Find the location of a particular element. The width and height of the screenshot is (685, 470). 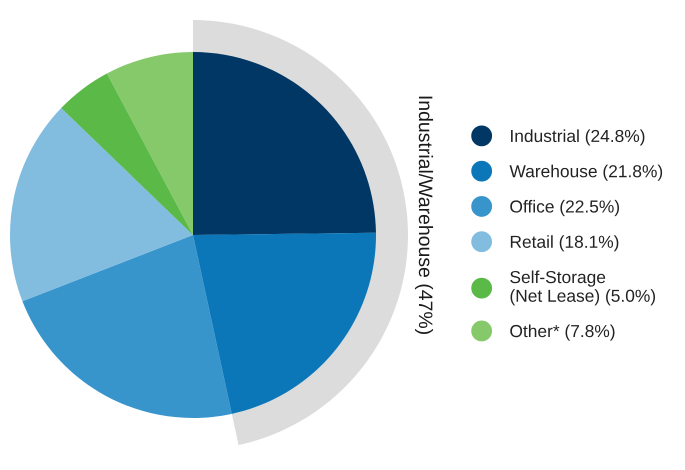

legend-label: Self-Storage (Net Lease) (5.0%) is located at coordinates (583, 288).